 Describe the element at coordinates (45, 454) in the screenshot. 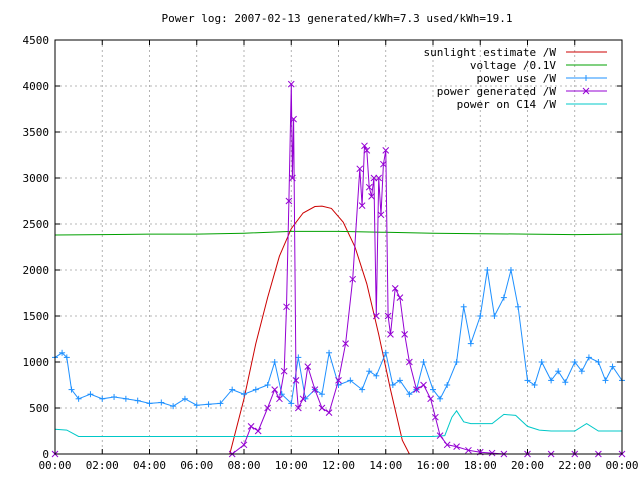

I see `y-tick-label: 0` at that location.